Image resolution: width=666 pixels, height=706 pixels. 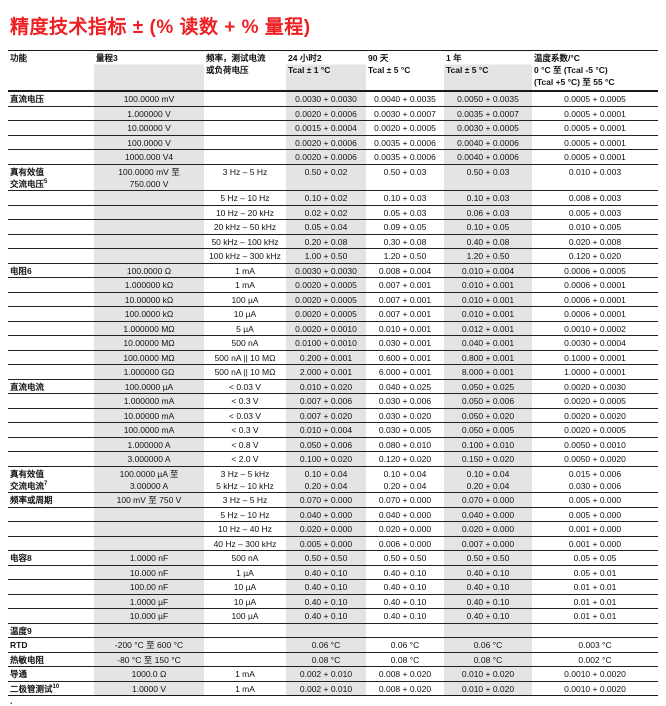 I want to click on cell-line: 1000.000 V4, so click(x=149, y=157).